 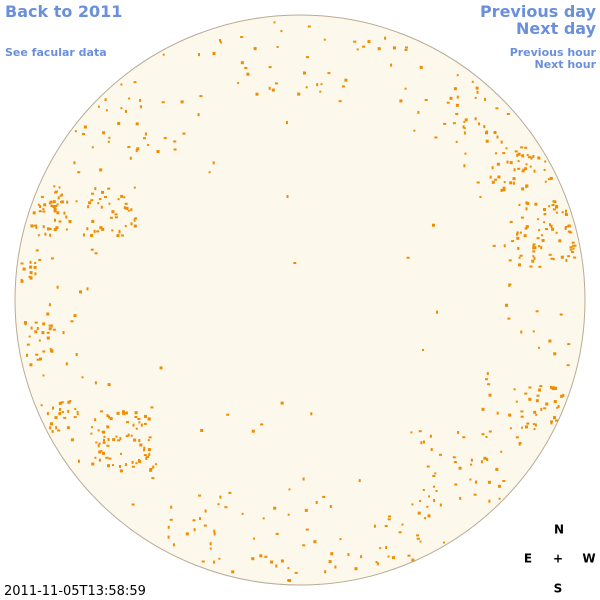 I want to click on previous-day-link: Previous day, so click(x=538, y=11).